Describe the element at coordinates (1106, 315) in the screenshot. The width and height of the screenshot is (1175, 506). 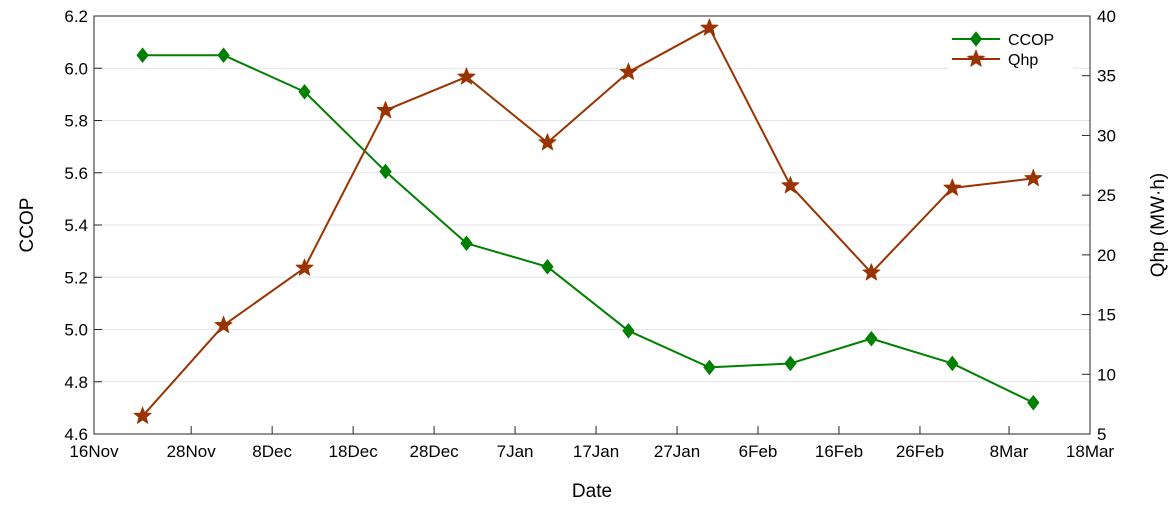
I see `y-right-tick-label: 15` at that location.